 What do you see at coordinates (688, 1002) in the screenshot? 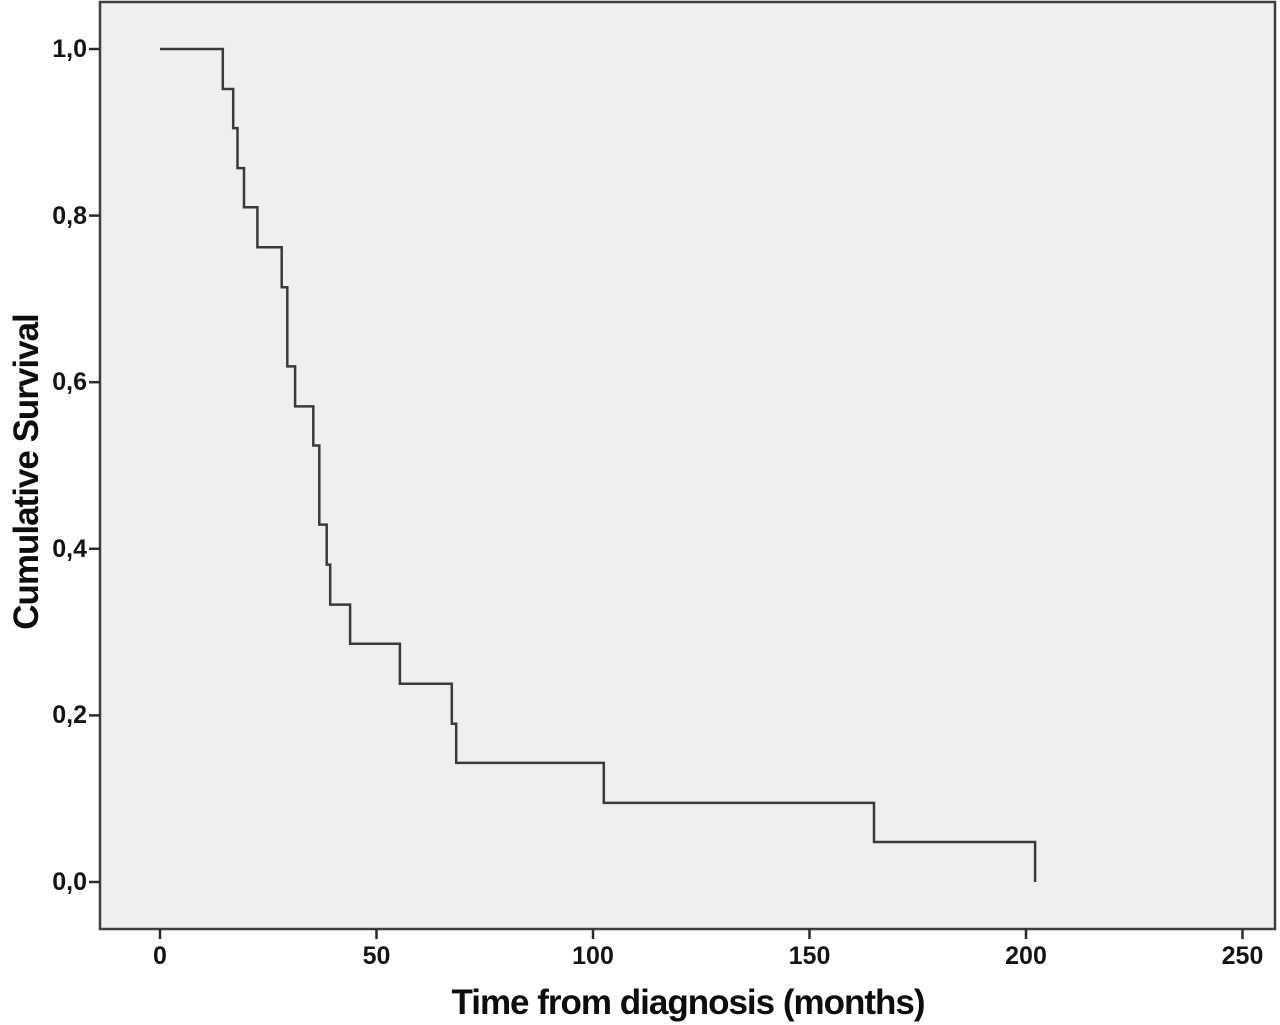
I see `x-axis-title: Time from diagnosis (months)` at bounding box center [688, 1002].